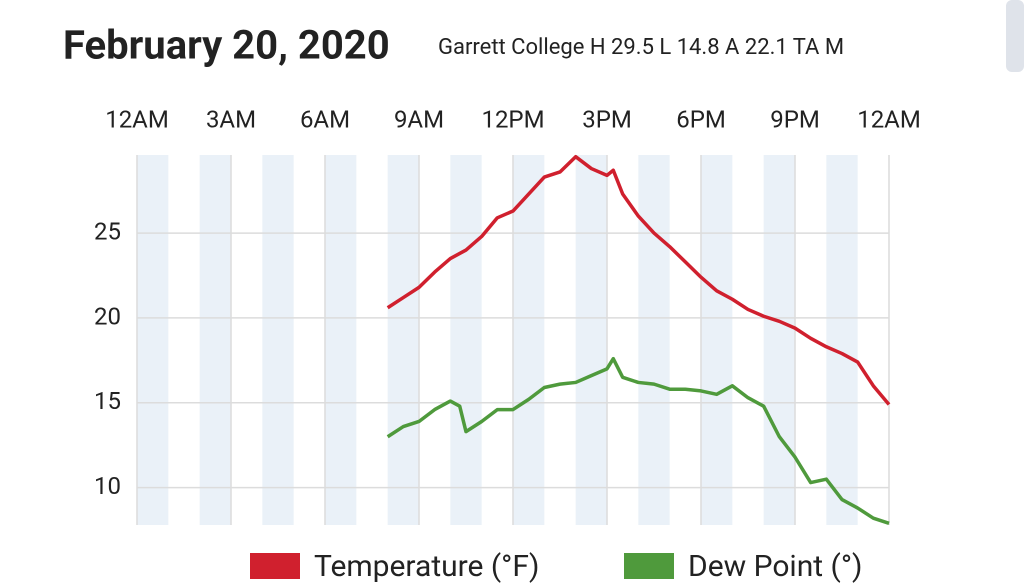 The width and height of the screenshot is (1024, 584). Describe the element at coordinates (231, 119) in the screenshot. I see `x-tick-label: 3AM` at that location.